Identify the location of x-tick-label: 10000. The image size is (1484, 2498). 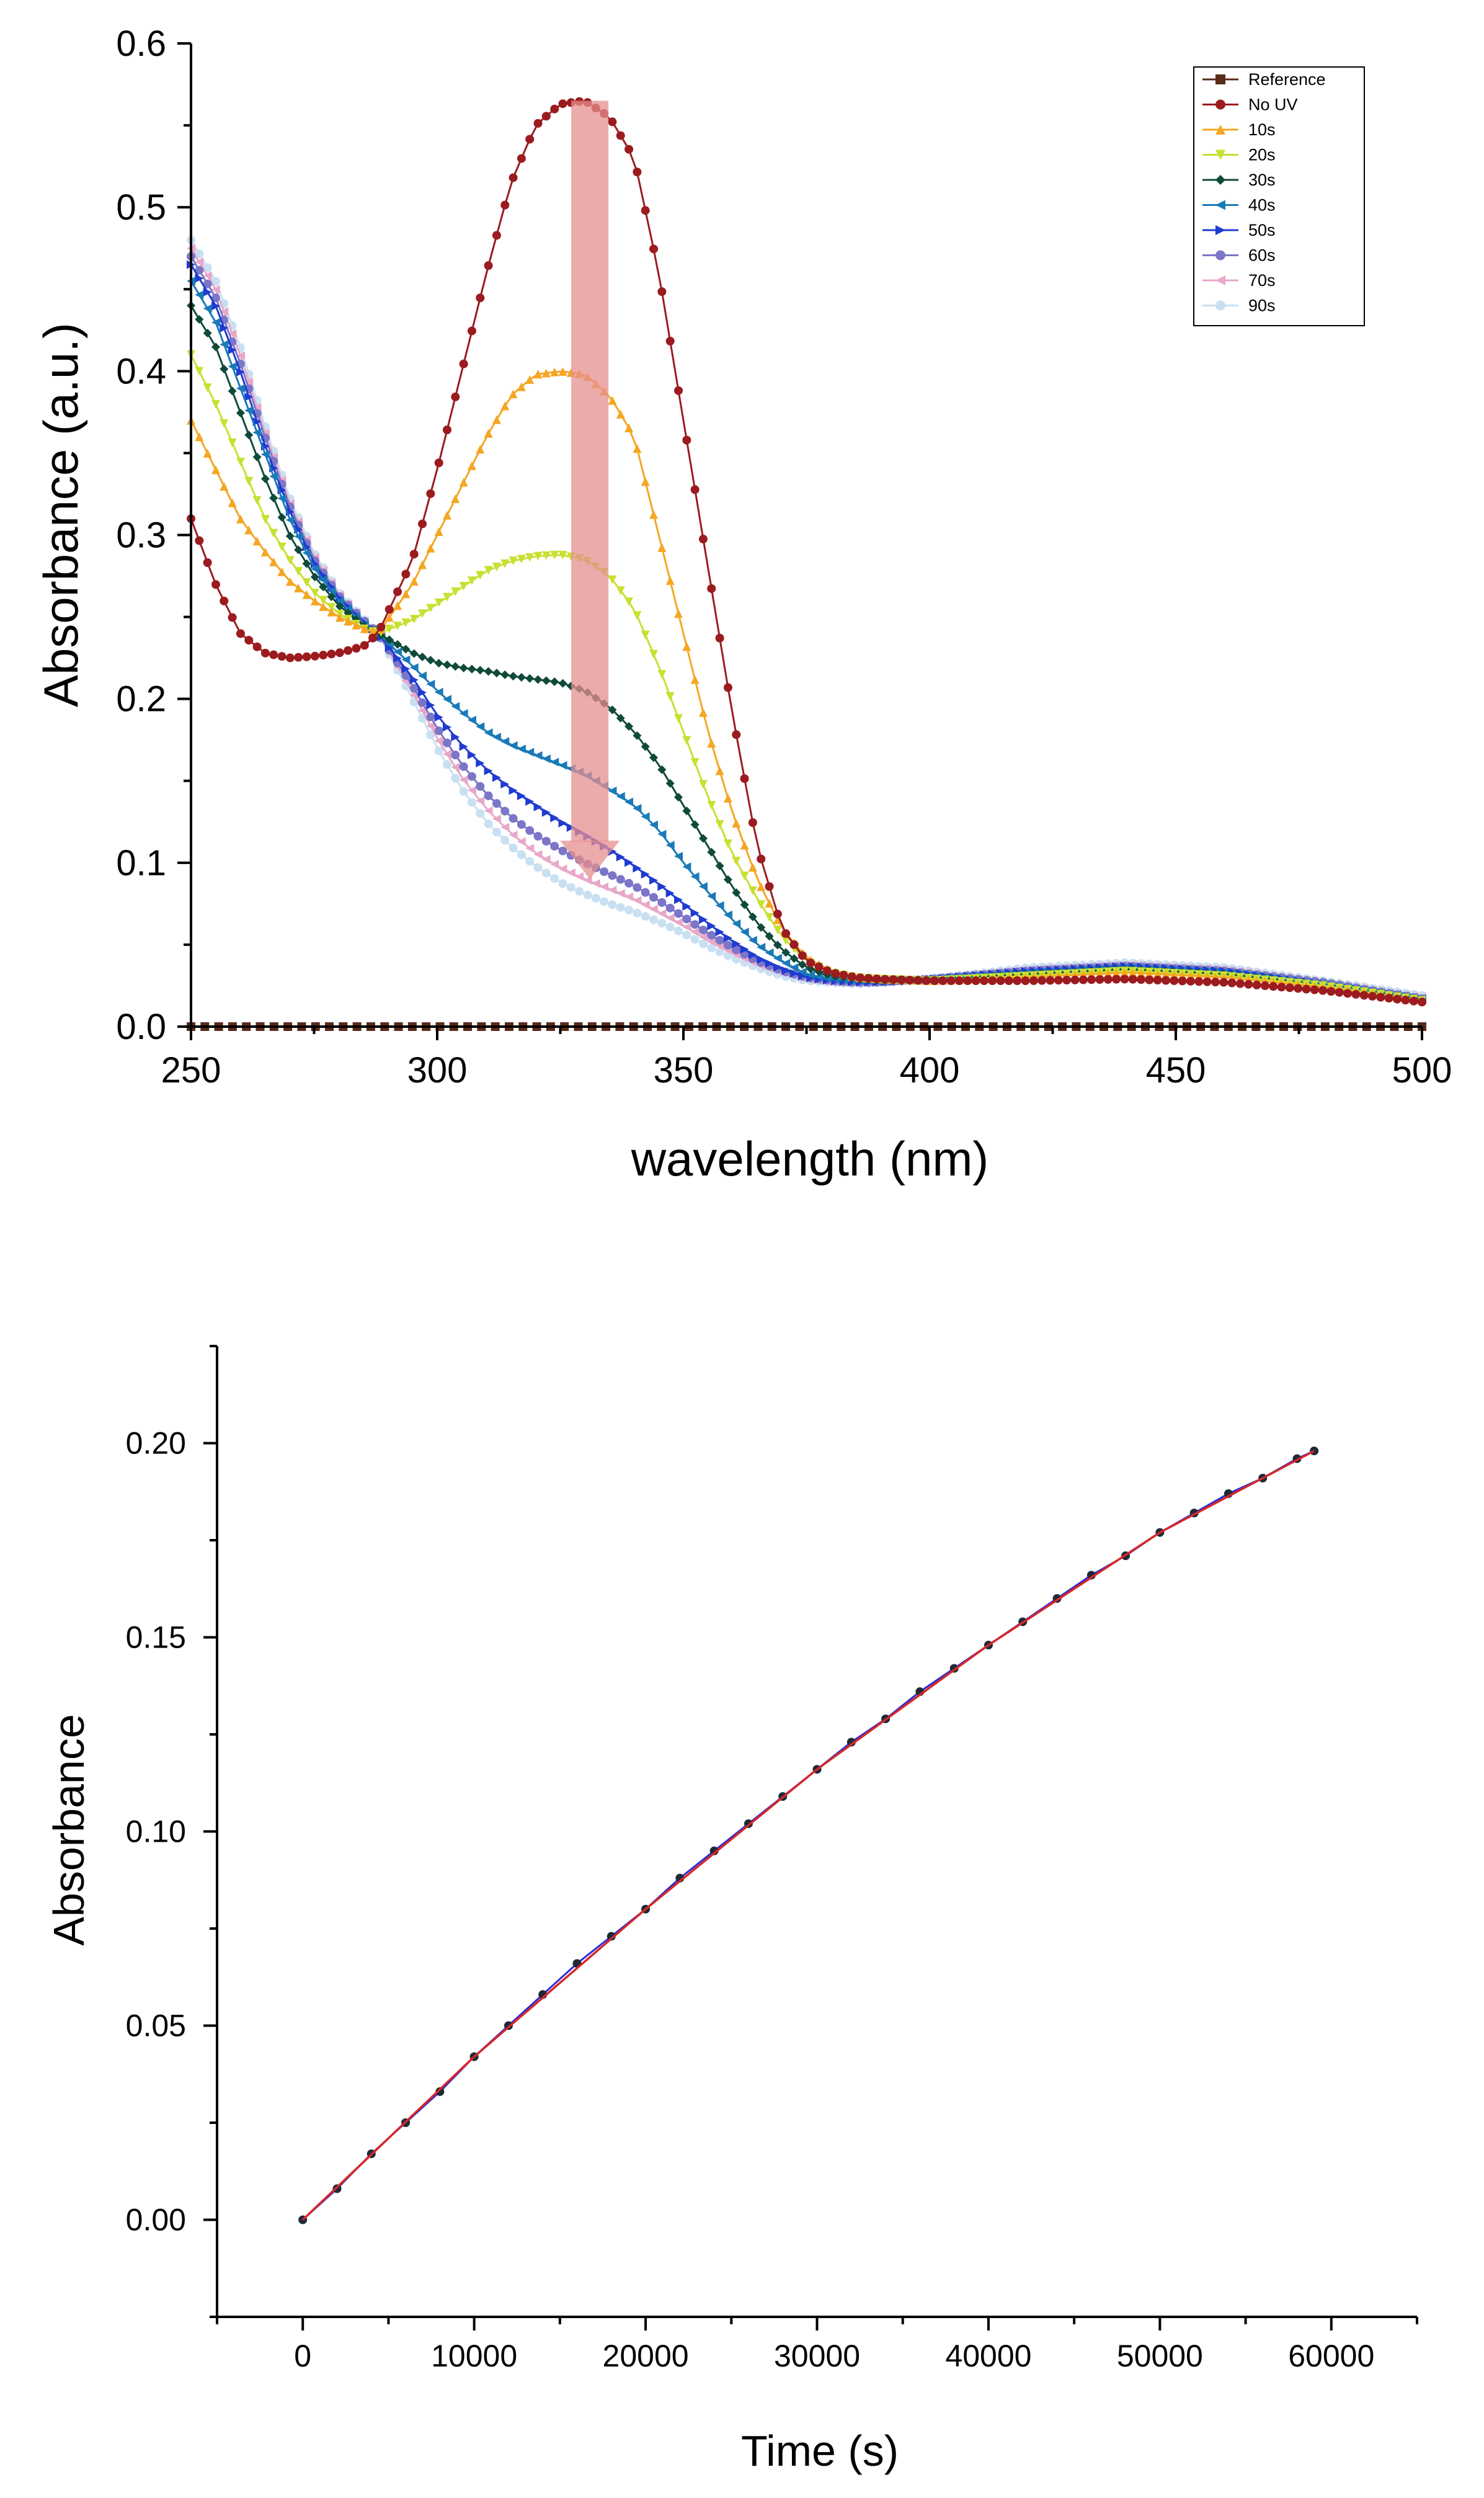
(474, 2356).